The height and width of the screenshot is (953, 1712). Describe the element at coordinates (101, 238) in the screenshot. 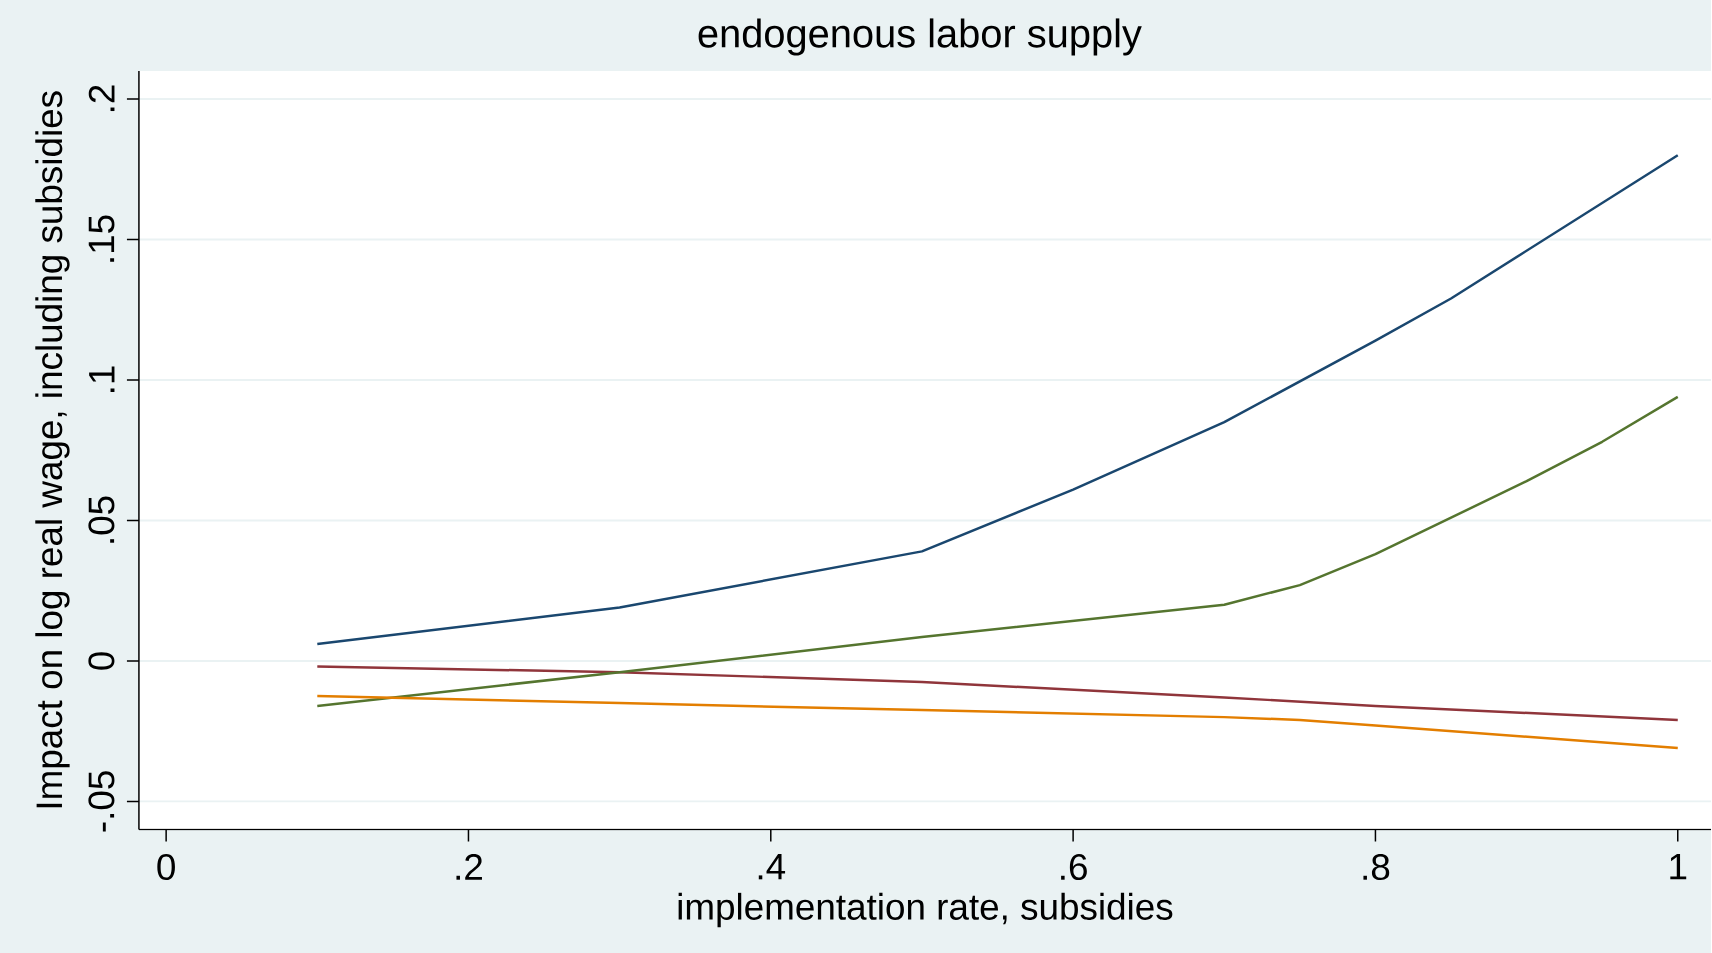

I see `y-tick-label: .15` at that location.